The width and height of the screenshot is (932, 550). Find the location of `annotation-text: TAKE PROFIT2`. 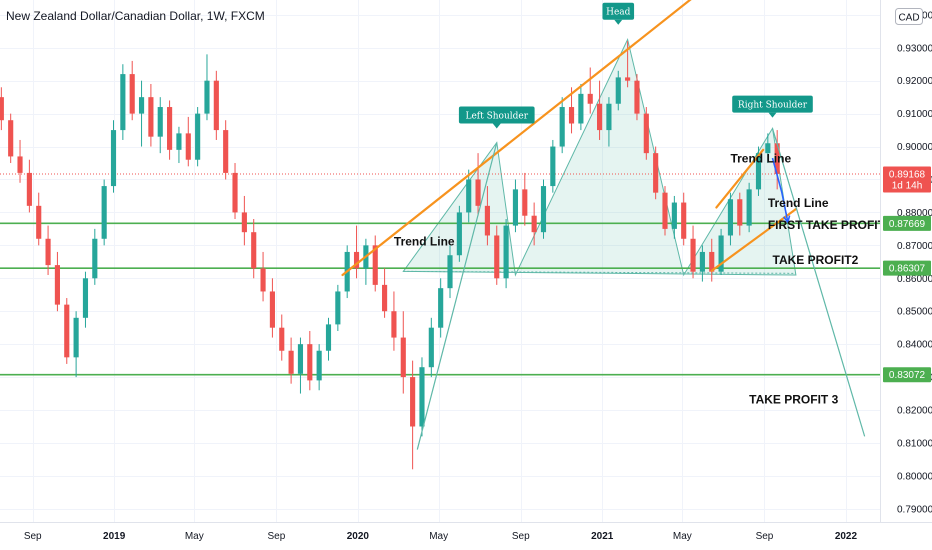

annotation-text: TAKE PROFIT2 is located at coordinates (816, 260).